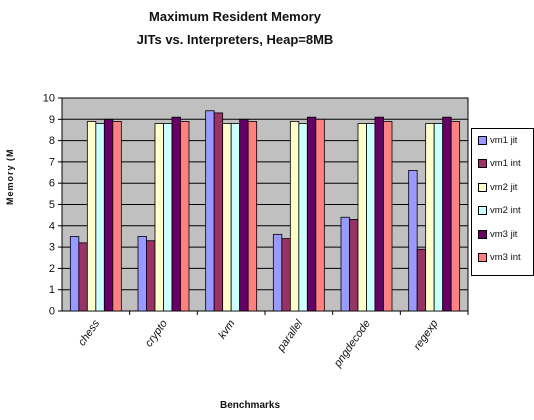 This screenshot has height=420, width=534. What do you see at coordinates (52, 248) in the screenshot?
I see `y-tick-label: 3` at bounding box center [52, 248].